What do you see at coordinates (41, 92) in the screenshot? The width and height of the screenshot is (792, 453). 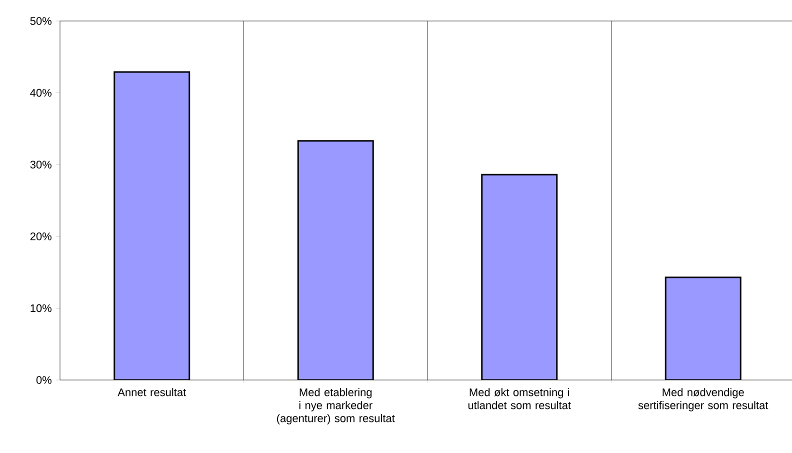 I see `y-tick-label: 40%` at bounding box center [41, 92].